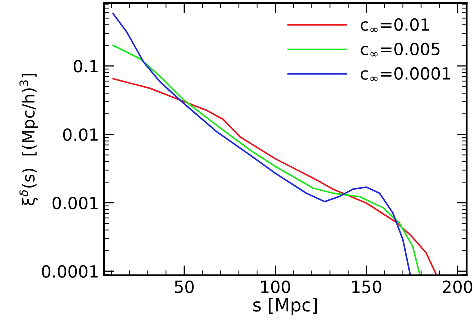 The height and width of the screenshot is (332, 474). What do you see at coordinates (458, 287) in the screenshot?
I see `x-tick-label: 200` at bounding box center [458, 287].